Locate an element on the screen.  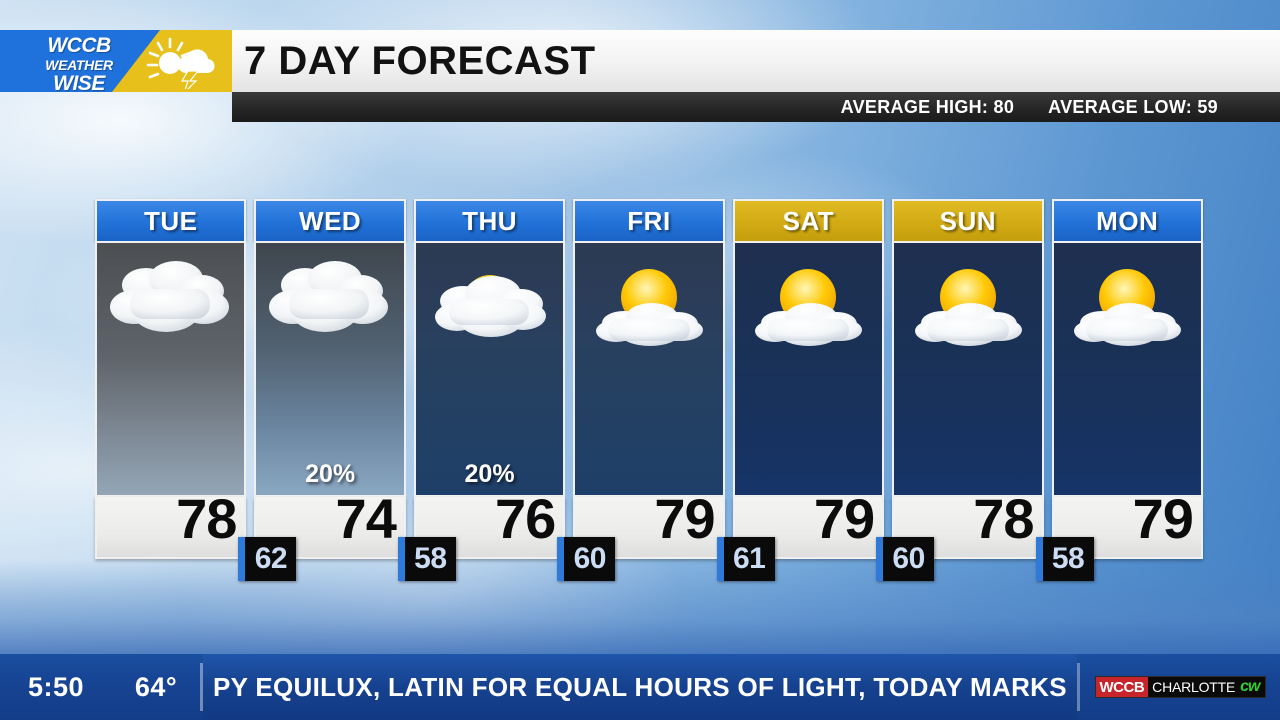
low-temperature-box: 61 is located at coordinates (745, 559).